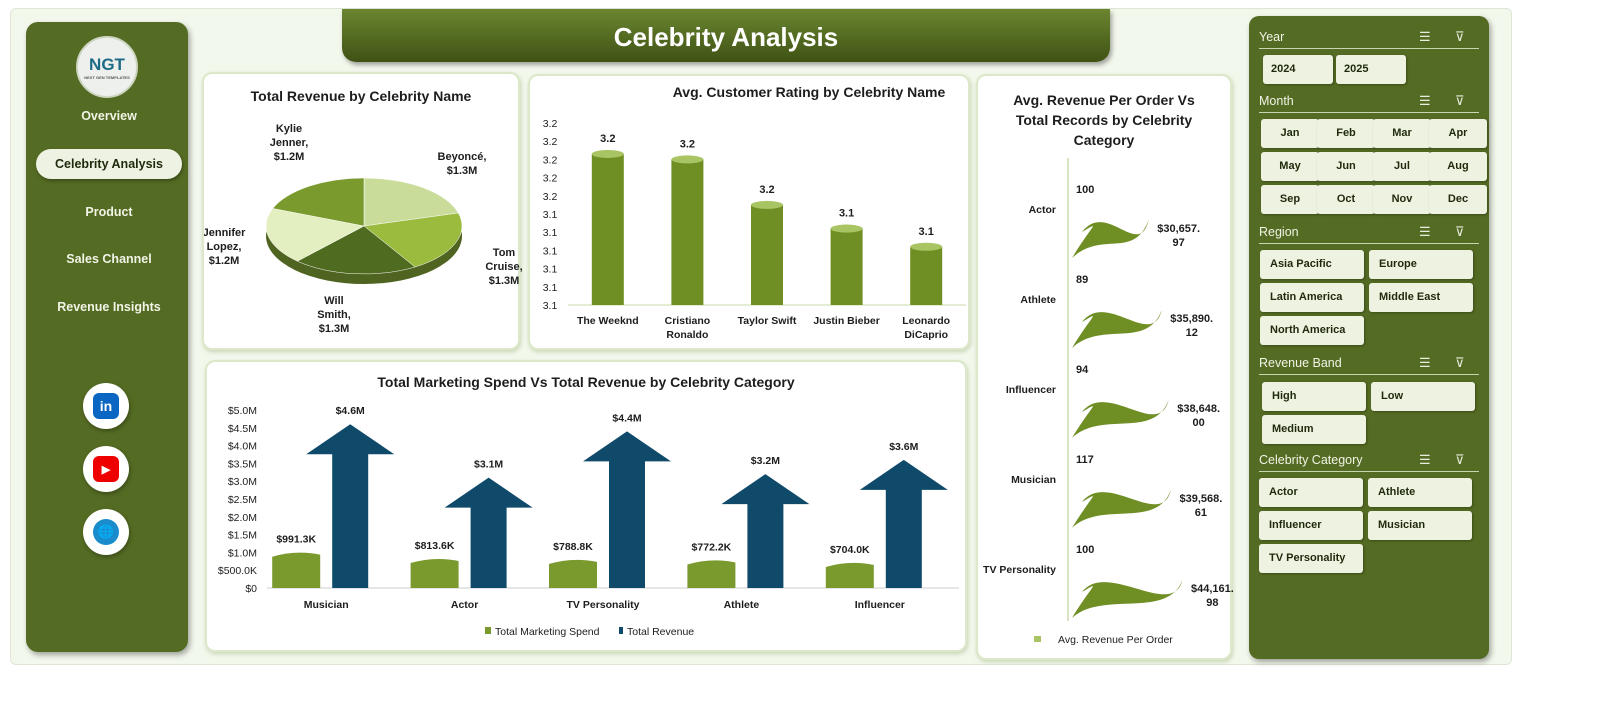 The width and height of the screenshot is (1600, 707). What do you see at coordinates (107, 77) in the screenshot?
I see `logo-subtext: NEXT GEN TEMPLATES` at bounding box center [107, 77].